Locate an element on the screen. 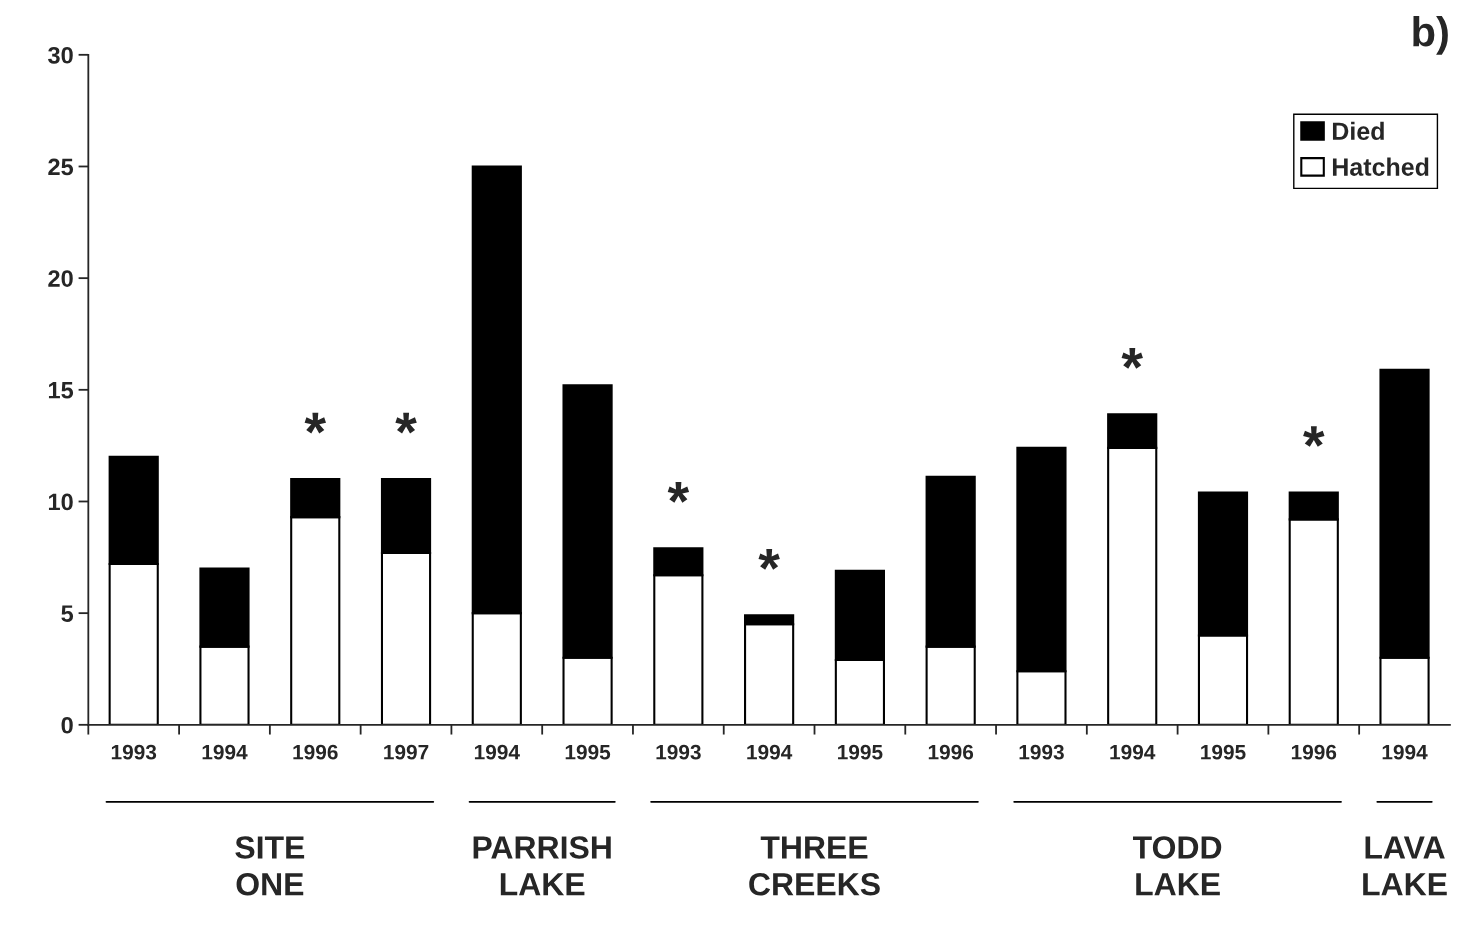 This screenshot has height=945, width=1472. text: PARRISH LAKE is located at coordinates (542, 866).